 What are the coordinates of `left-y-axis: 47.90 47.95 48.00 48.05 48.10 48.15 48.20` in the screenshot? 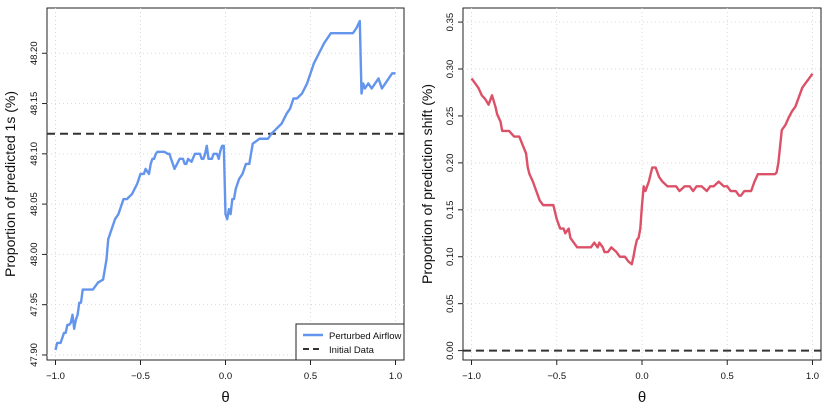 It's located at (38, 204).